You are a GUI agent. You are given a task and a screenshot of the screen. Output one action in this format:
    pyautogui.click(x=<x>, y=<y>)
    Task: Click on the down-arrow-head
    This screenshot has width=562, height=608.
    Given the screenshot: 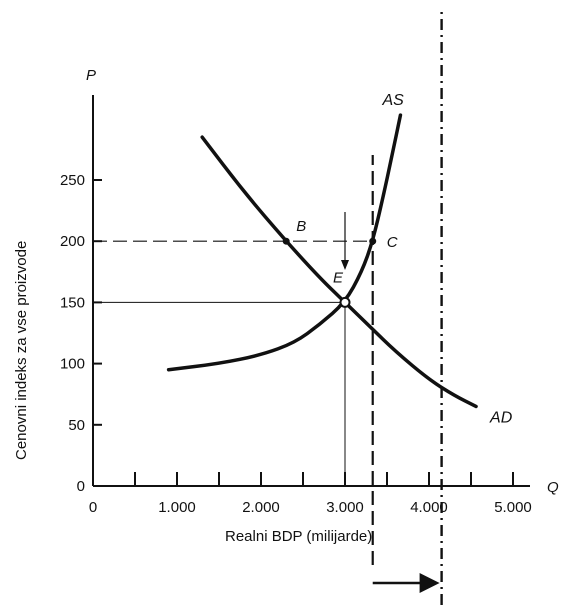 What is the action you would take?
    pyautogui.click(x=345, y=265)
    